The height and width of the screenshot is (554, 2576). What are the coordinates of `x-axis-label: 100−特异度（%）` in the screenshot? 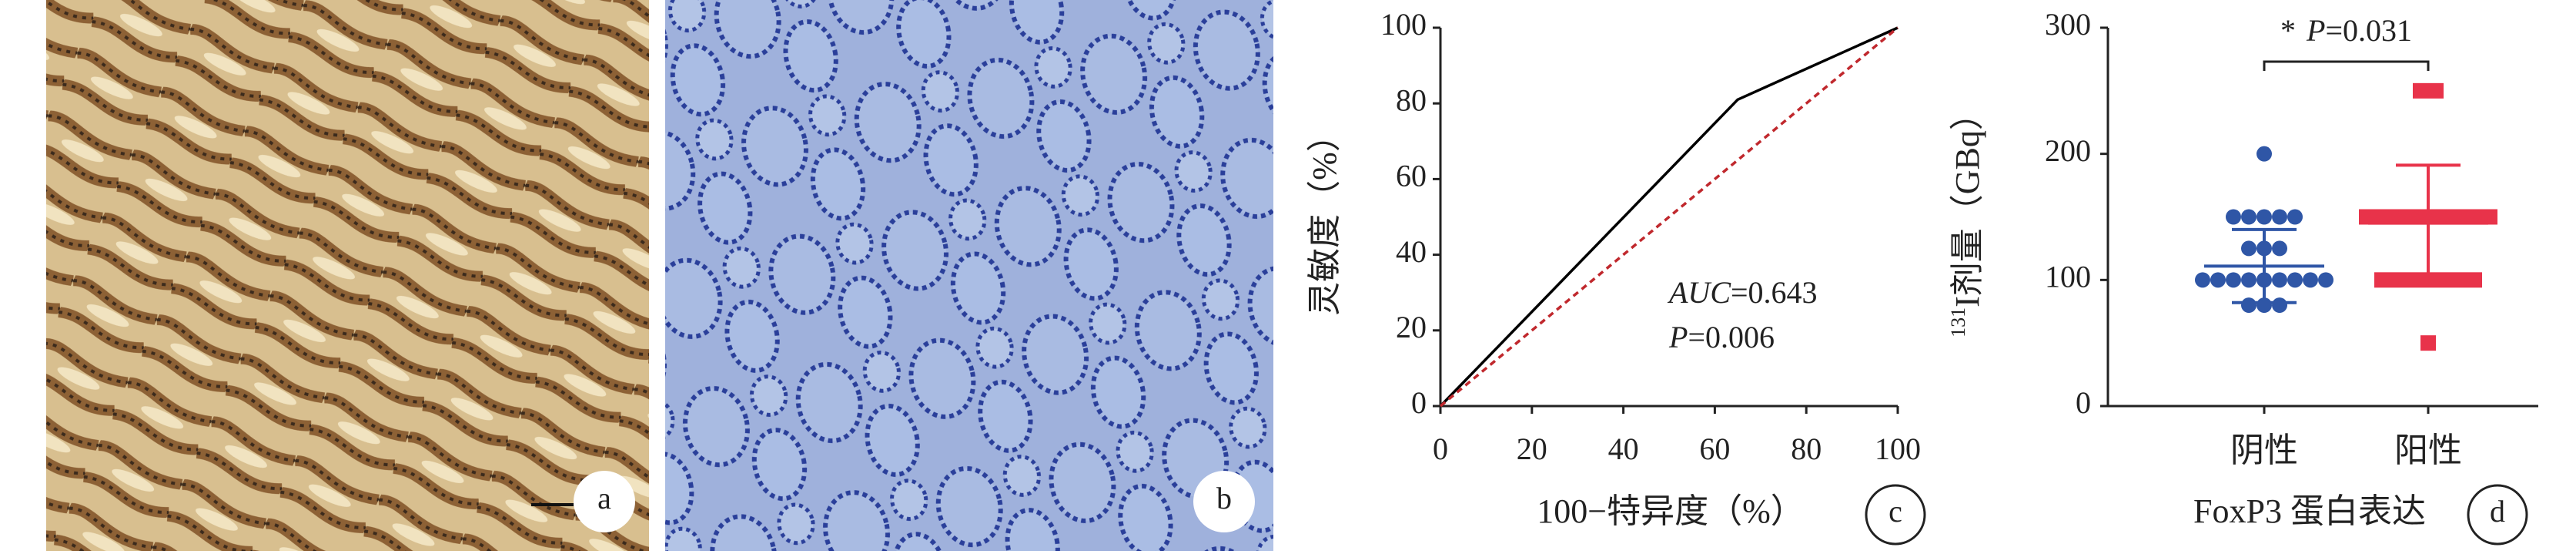 It's located at (1671, 511).